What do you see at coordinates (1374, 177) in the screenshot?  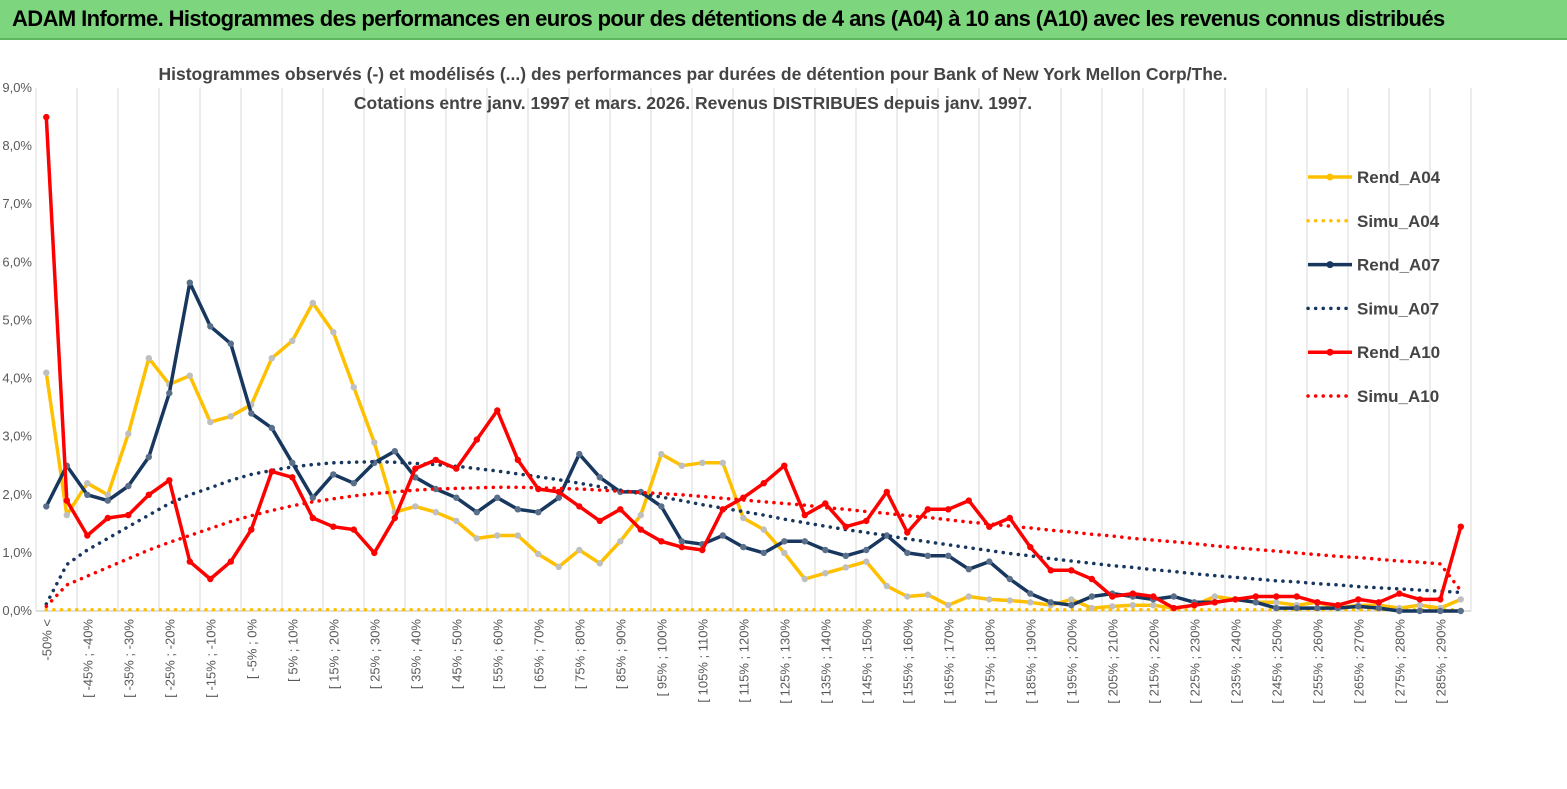 I see `legend-item: Rend_A04` at bounding box center [1374, 177].